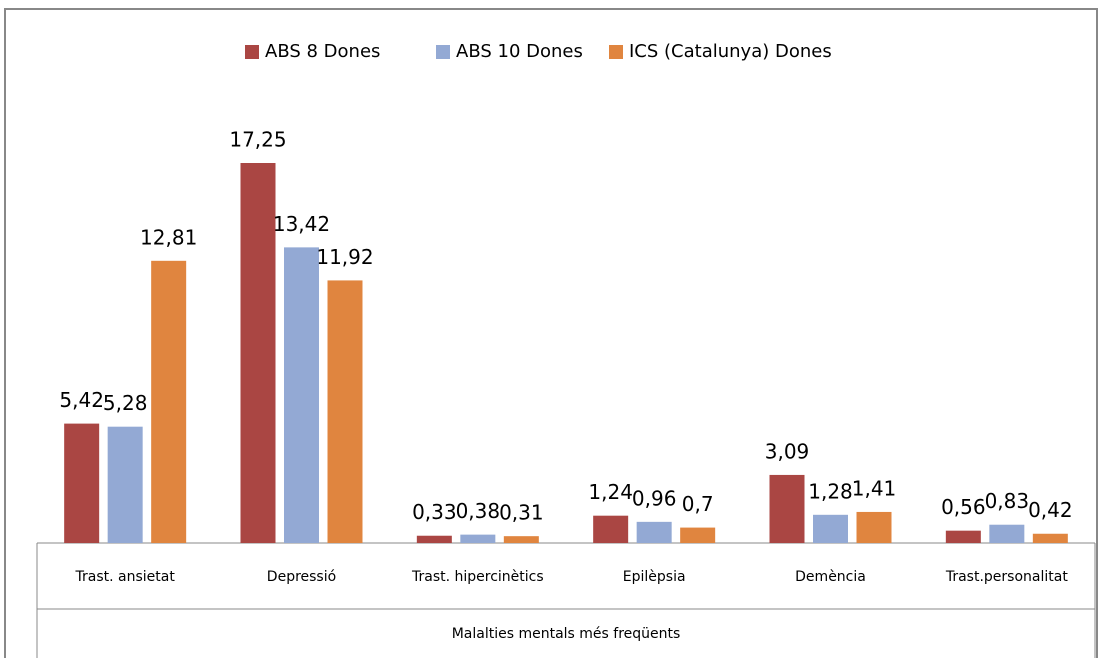 Image resolution: width=1102 pixels, height=658 pixels. I want to click on data-label: 1,28, so click(830, 491).